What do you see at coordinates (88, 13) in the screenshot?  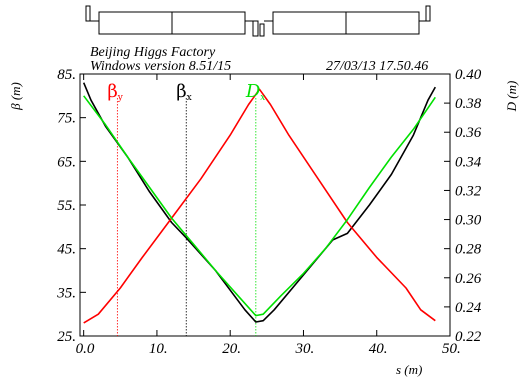 I see `lattice-drift-marker-left` at bounding box center [88, 13].